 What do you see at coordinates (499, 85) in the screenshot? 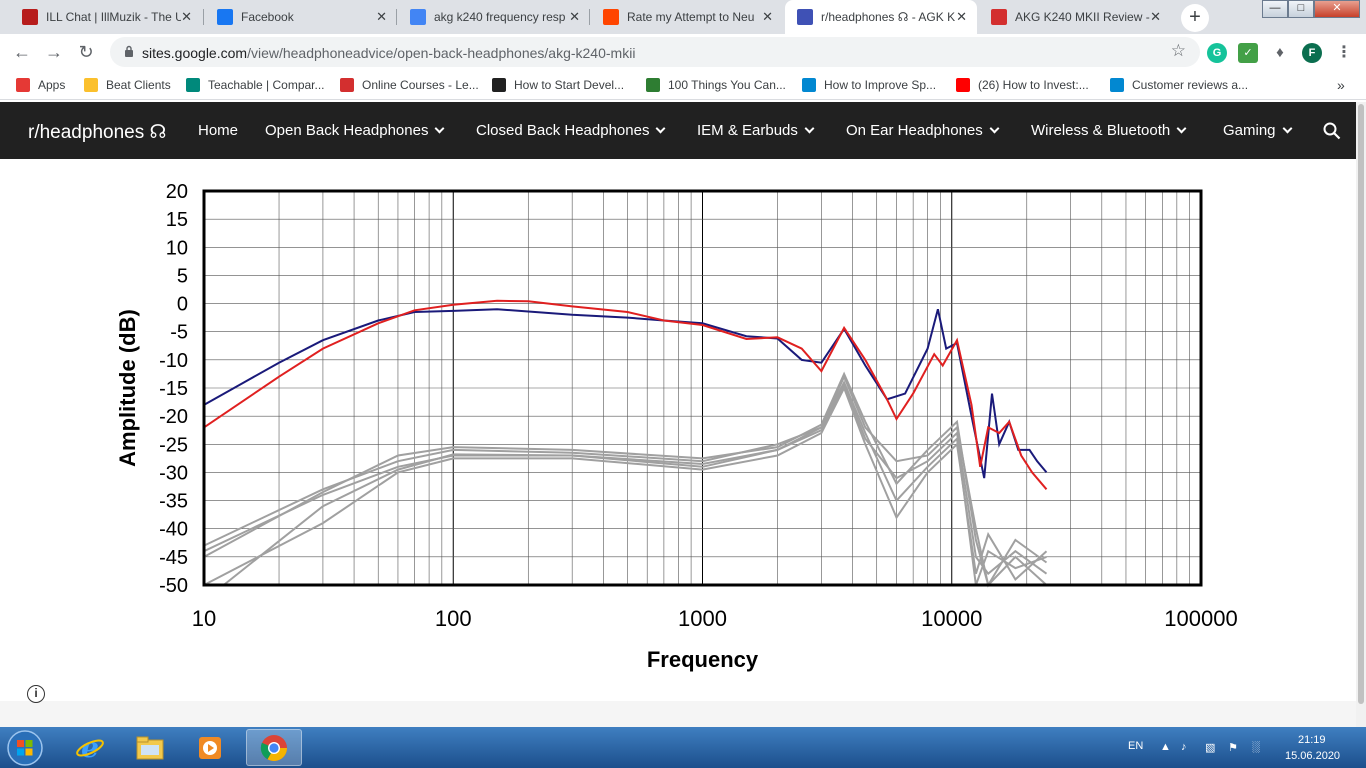
I see `e-icon` at bounding box center [499, 85].